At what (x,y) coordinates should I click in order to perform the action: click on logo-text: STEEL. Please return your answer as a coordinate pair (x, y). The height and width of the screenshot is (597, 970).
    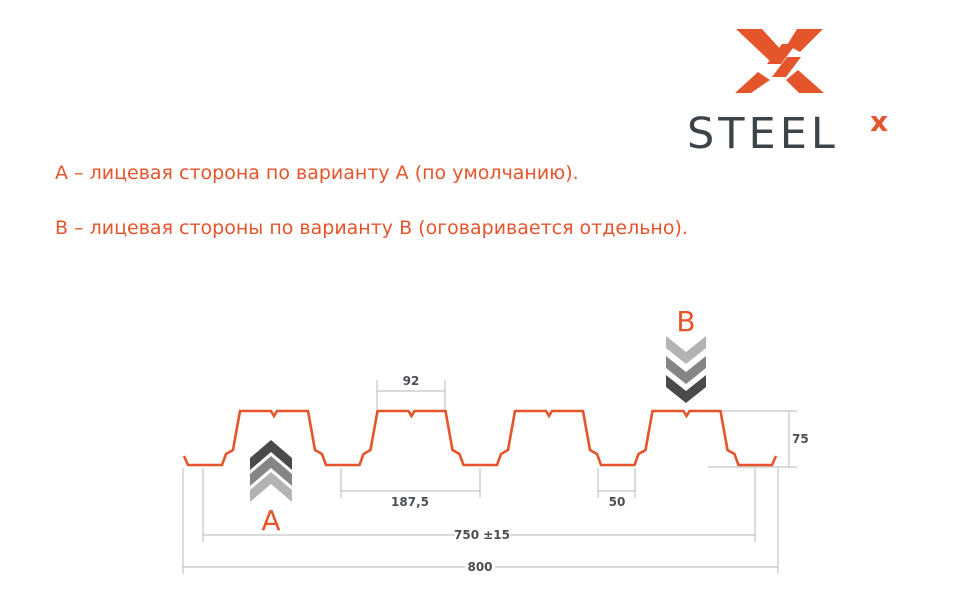
    Looking at the image, I should click on (763, 134).